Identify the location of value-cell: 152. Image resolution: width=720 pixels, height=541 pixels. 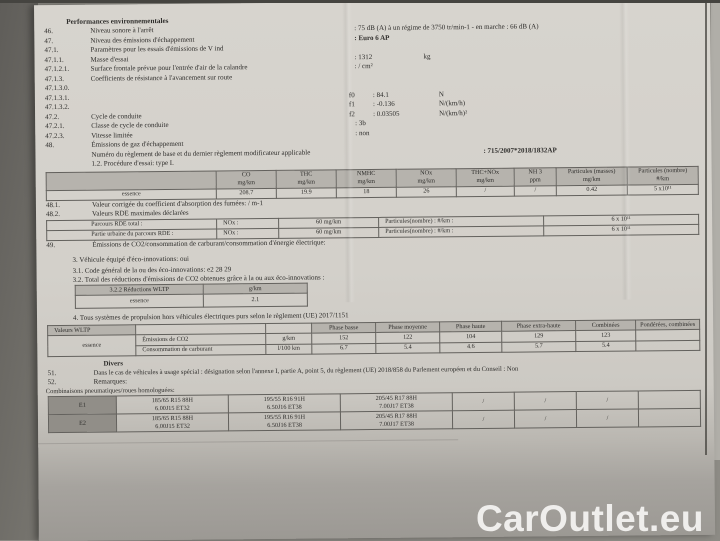
(344, 338).